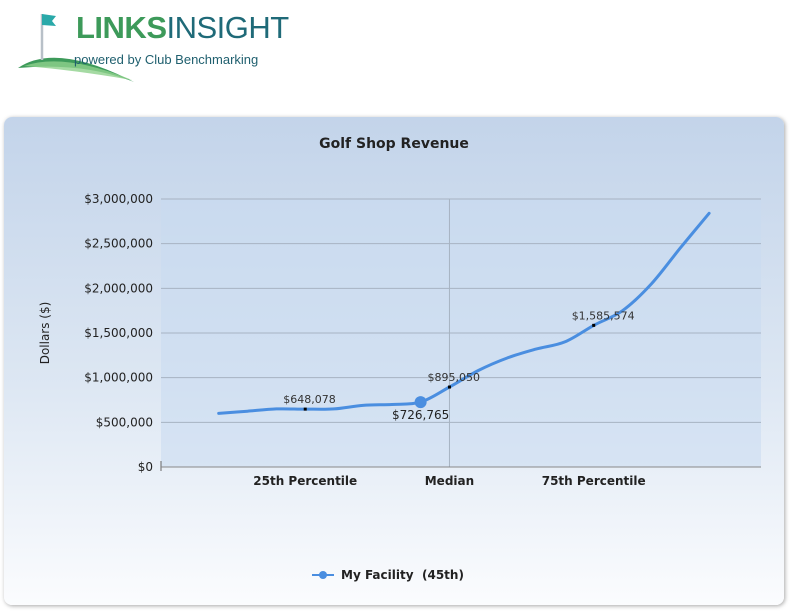  What do you see at coordinates (49, 20) in the screenshot?
I see `flag-icon` at bounding box center [49, 20].